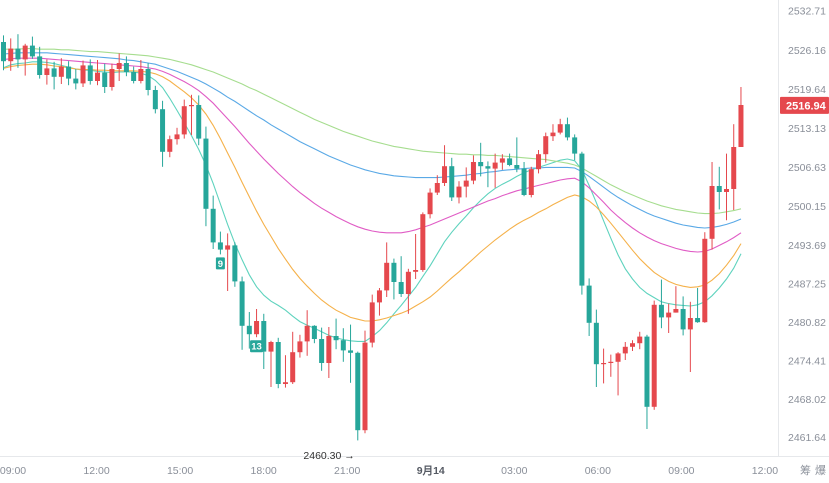 The image size is (829, 483). I want to click on price-tick-label: 2513.13, so click(807, 129).